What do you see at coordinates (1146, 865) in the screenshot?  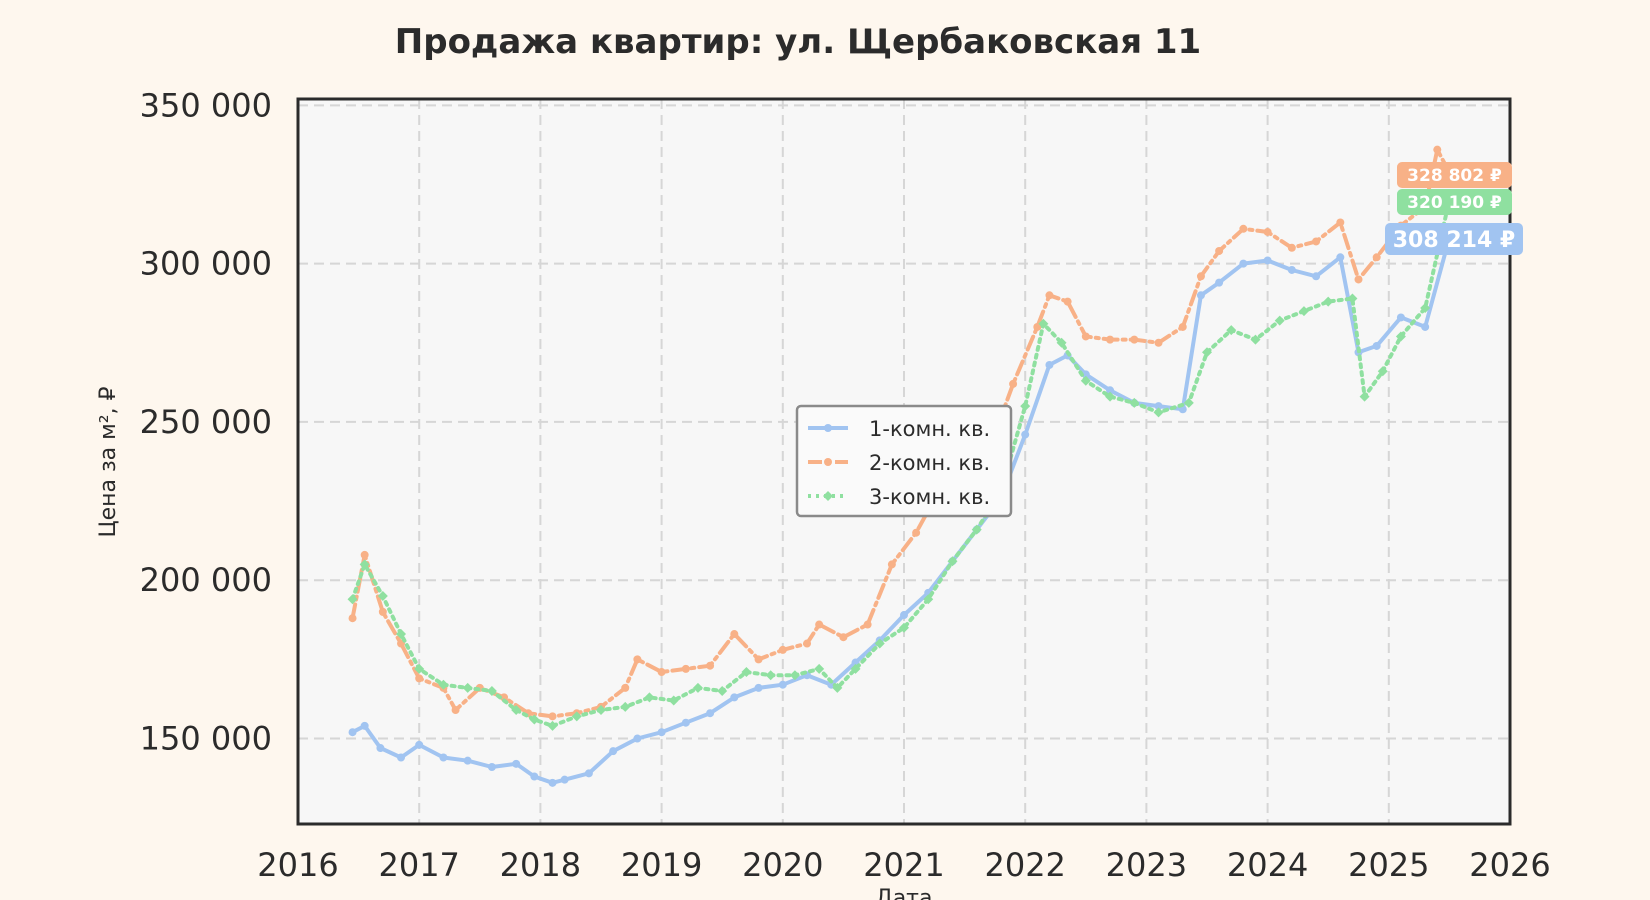 I see `x-tick-label: 2023` at bounding box center [1146, 865].